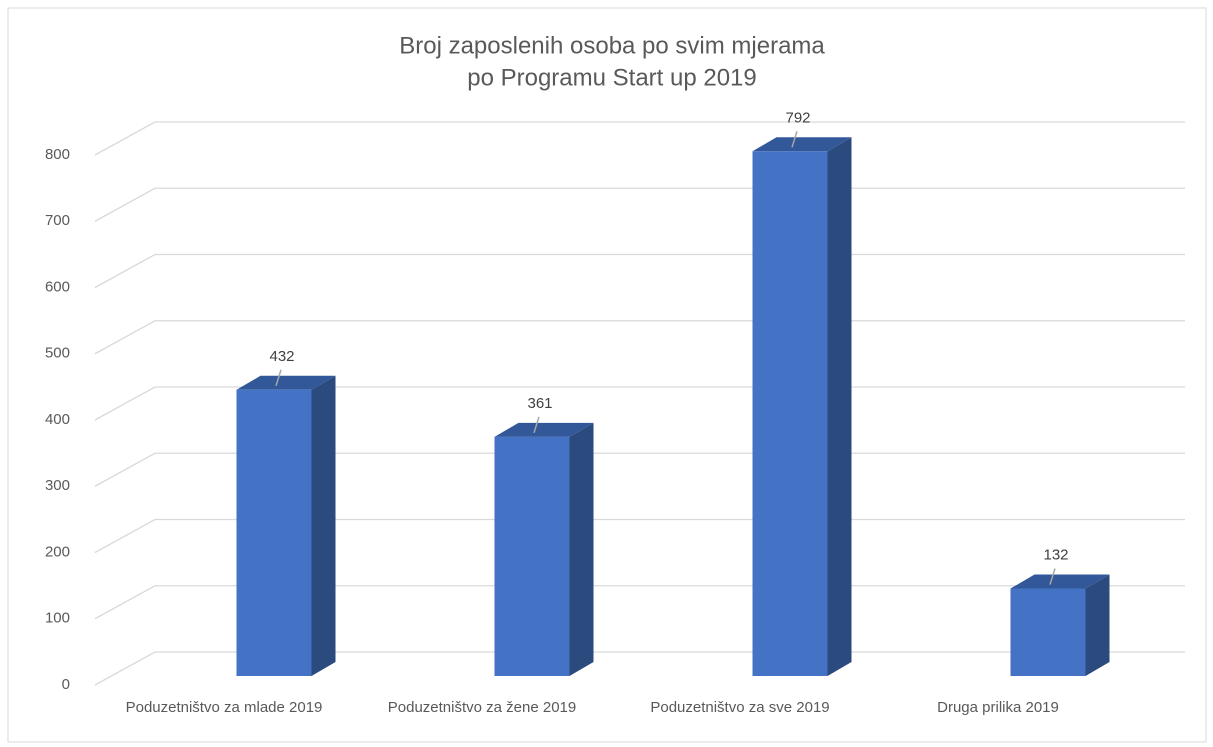  I want to click on x-tick-label: Poduzetništvo za sve 2019, so click(740, 707).